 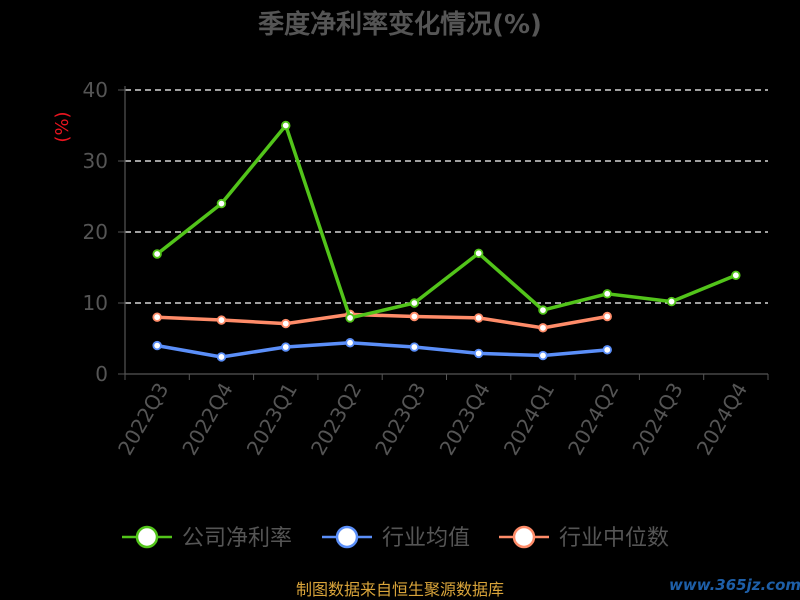 What do you see at coordinates (593, 419) in the screenshot?
I see `x-tick-label: 2024Q2` at bounding box center [593, 419].